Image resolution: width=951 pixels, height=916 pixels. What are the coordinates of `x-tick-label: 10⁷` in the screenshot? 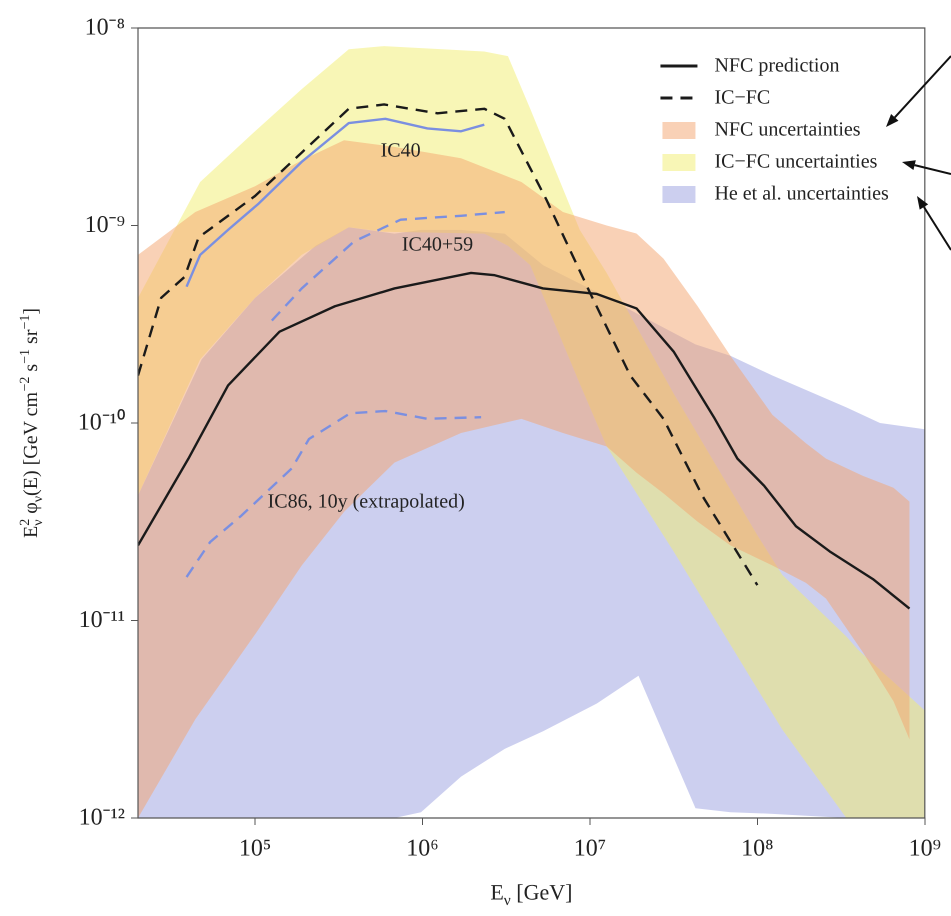 It's located at (590, 849).